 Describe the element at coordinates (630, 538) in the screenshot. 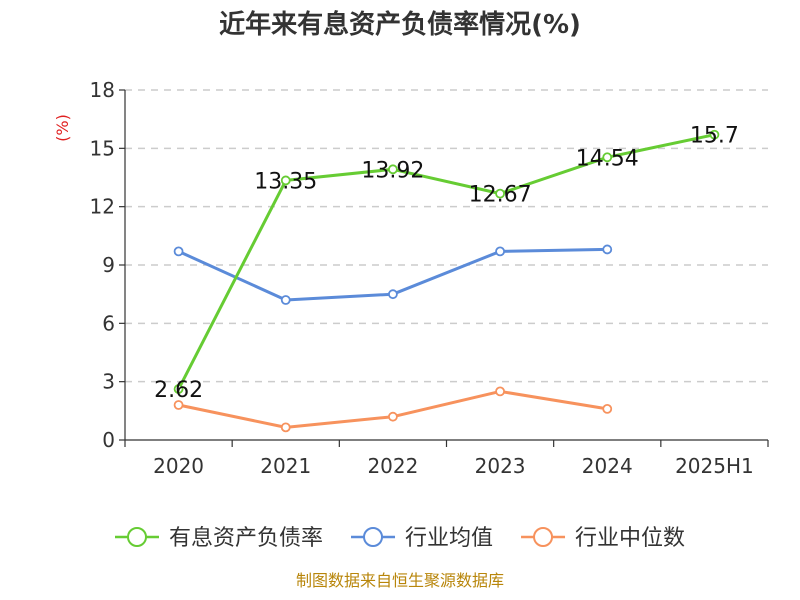

I see `legend-label-2: 行业中位数` at that location.